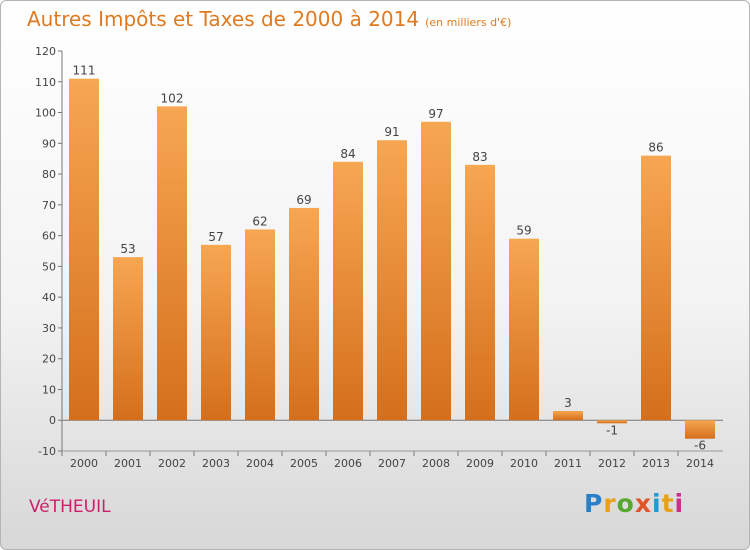  What do you see at coordinates (49, 297) in the screenshot?
I see `y-tick-label: 40` at bounding box center [49, 297].